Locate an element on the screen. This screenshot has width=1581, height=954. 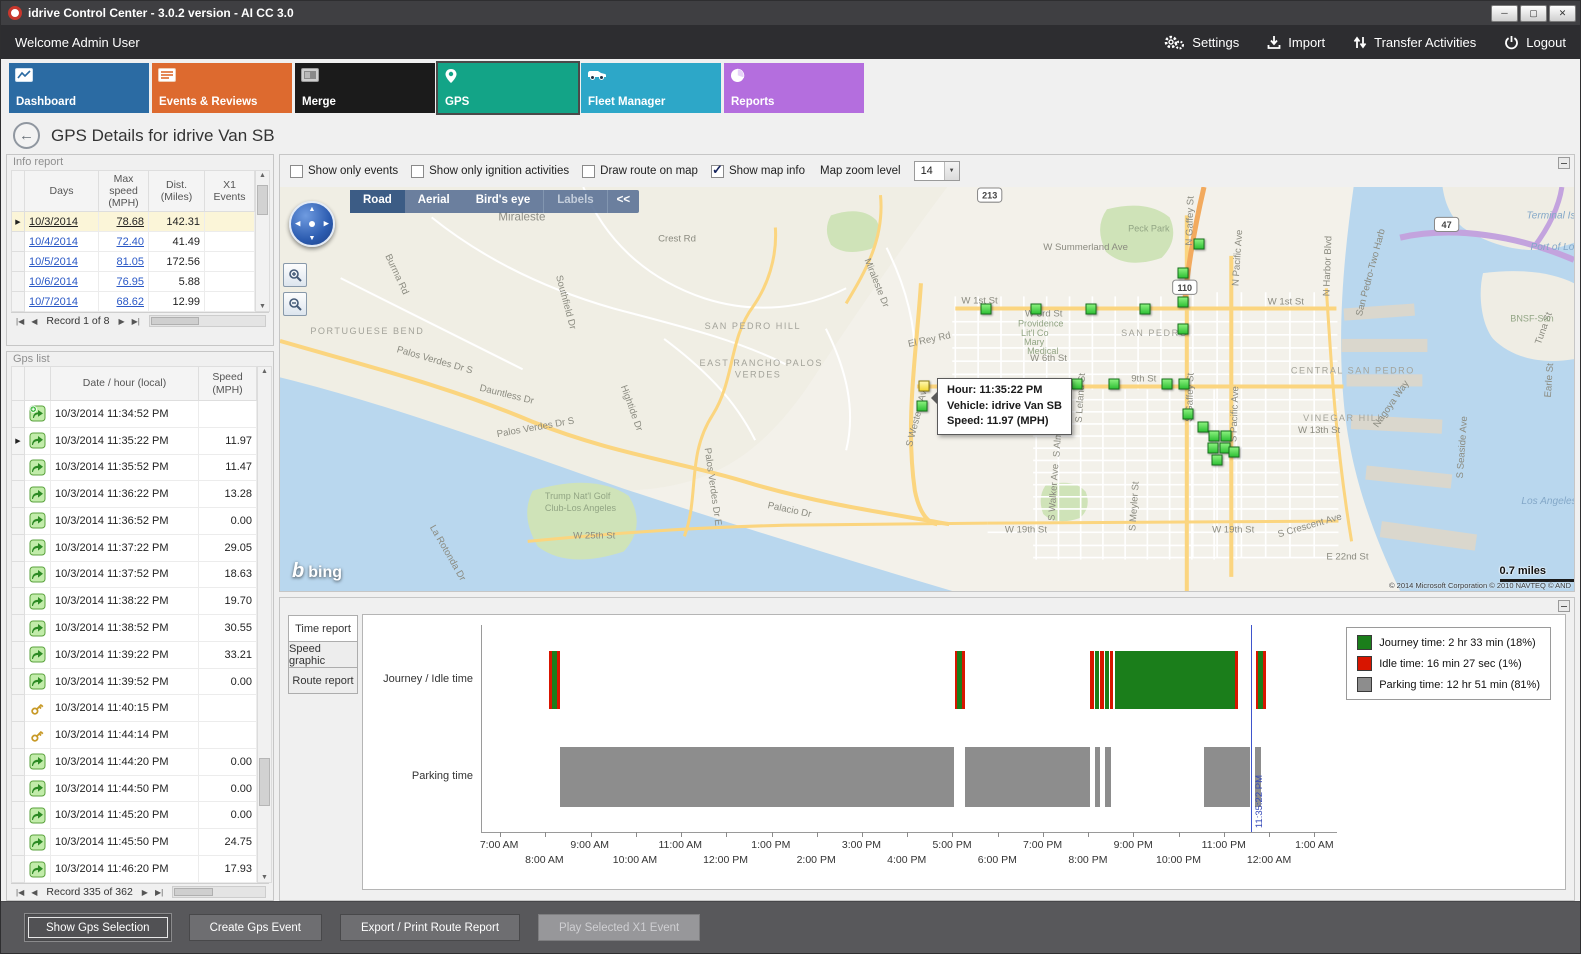
max-speed-link: 76.95 is located at coordinates (130, 281).